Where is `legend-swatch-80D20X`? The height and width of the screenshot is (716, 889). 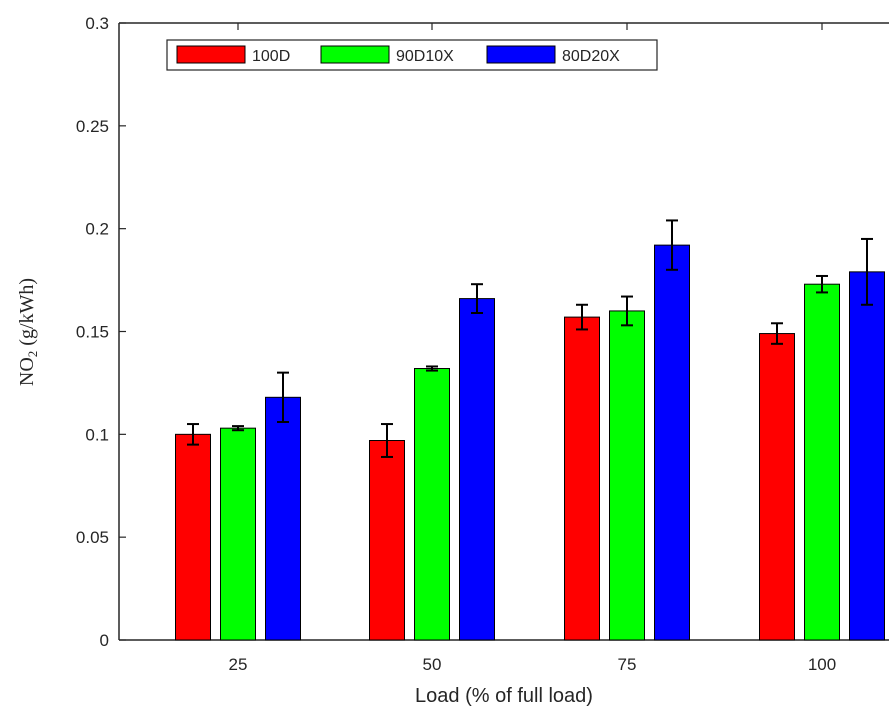 legend-swatch-80D20X is located at coordinates (521, 54).